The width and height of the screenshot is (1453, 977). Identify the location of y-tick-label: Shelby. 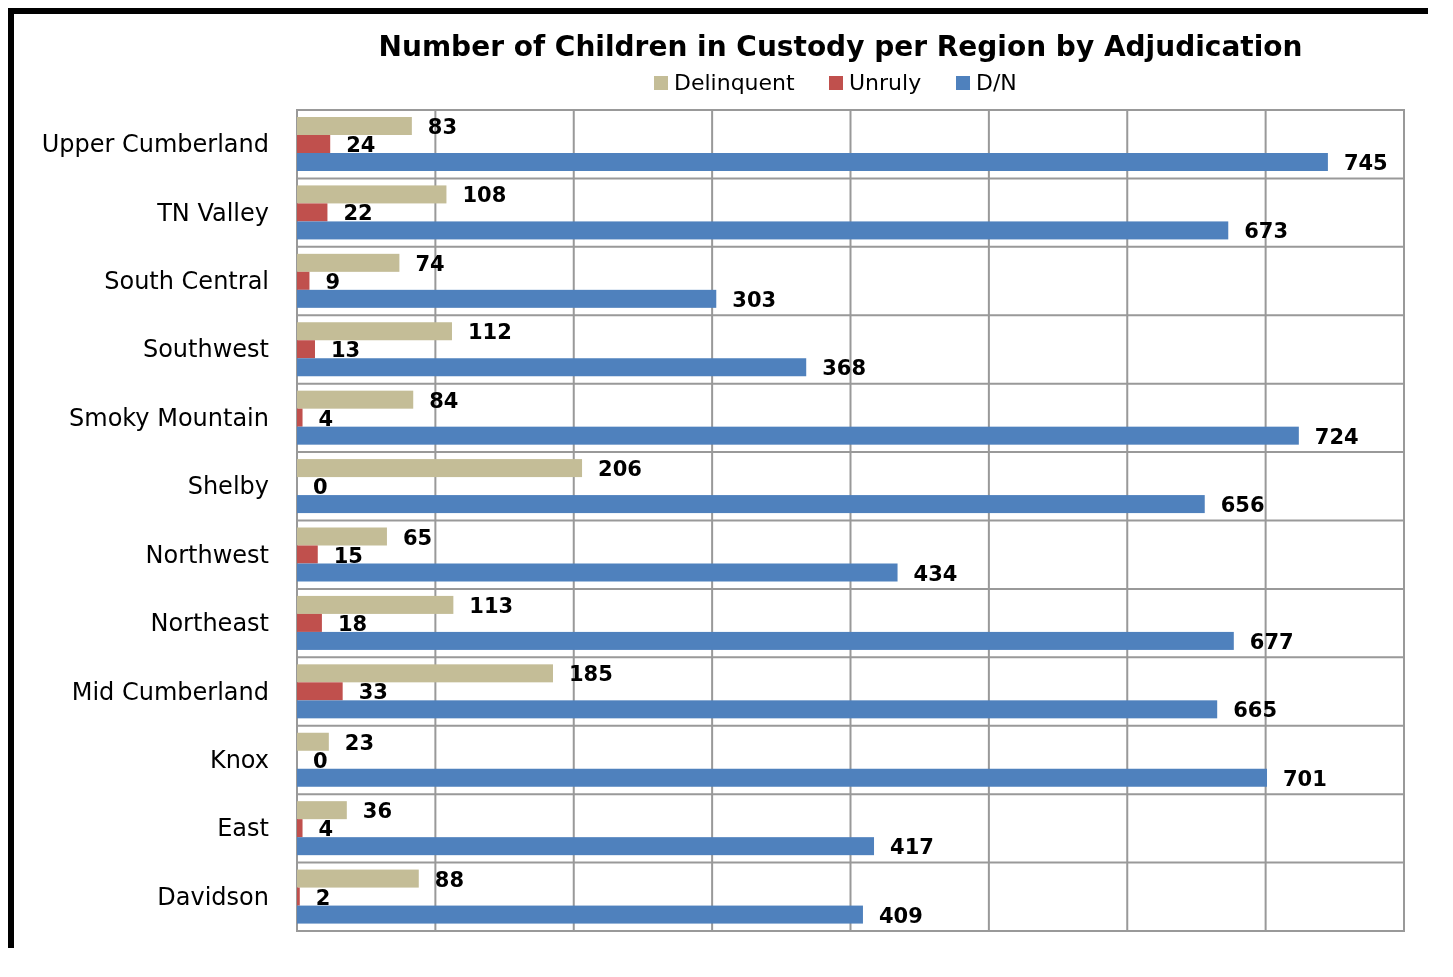
(228, 486).